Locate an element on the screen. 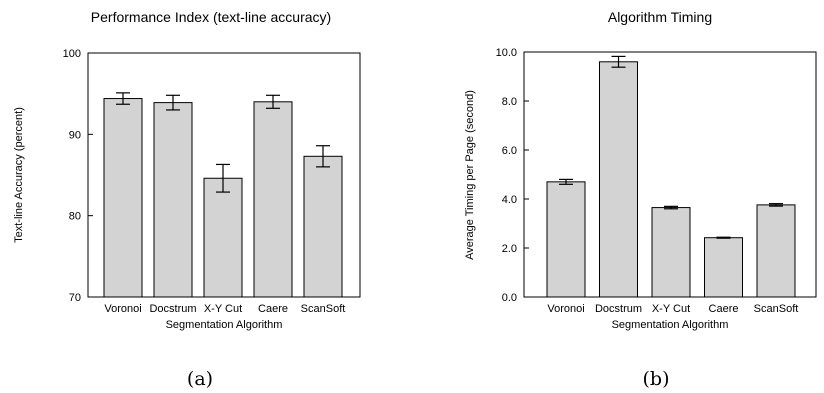 The width and height of the screenshot is (824, 393). chart-a-x-tick-label: Voronoi is located at coordinates (122, 309).